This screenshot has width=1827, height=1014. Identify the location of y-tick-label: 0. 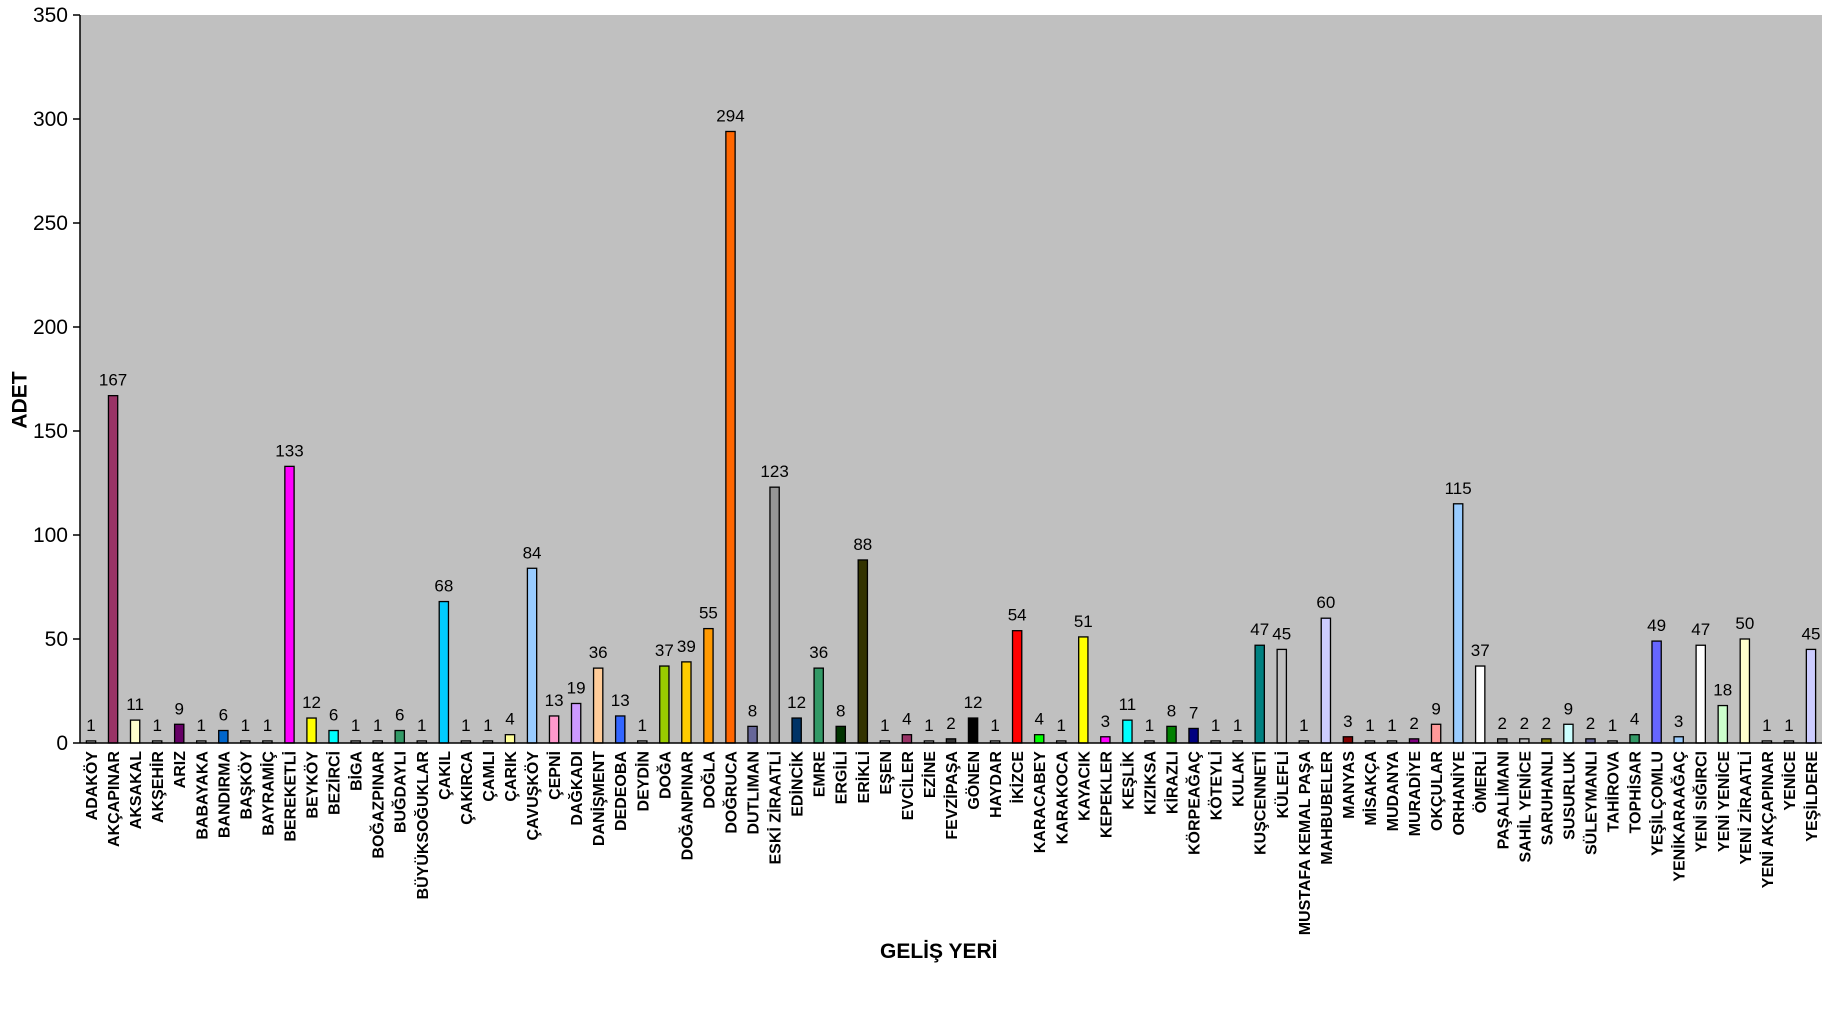
(62, 743).